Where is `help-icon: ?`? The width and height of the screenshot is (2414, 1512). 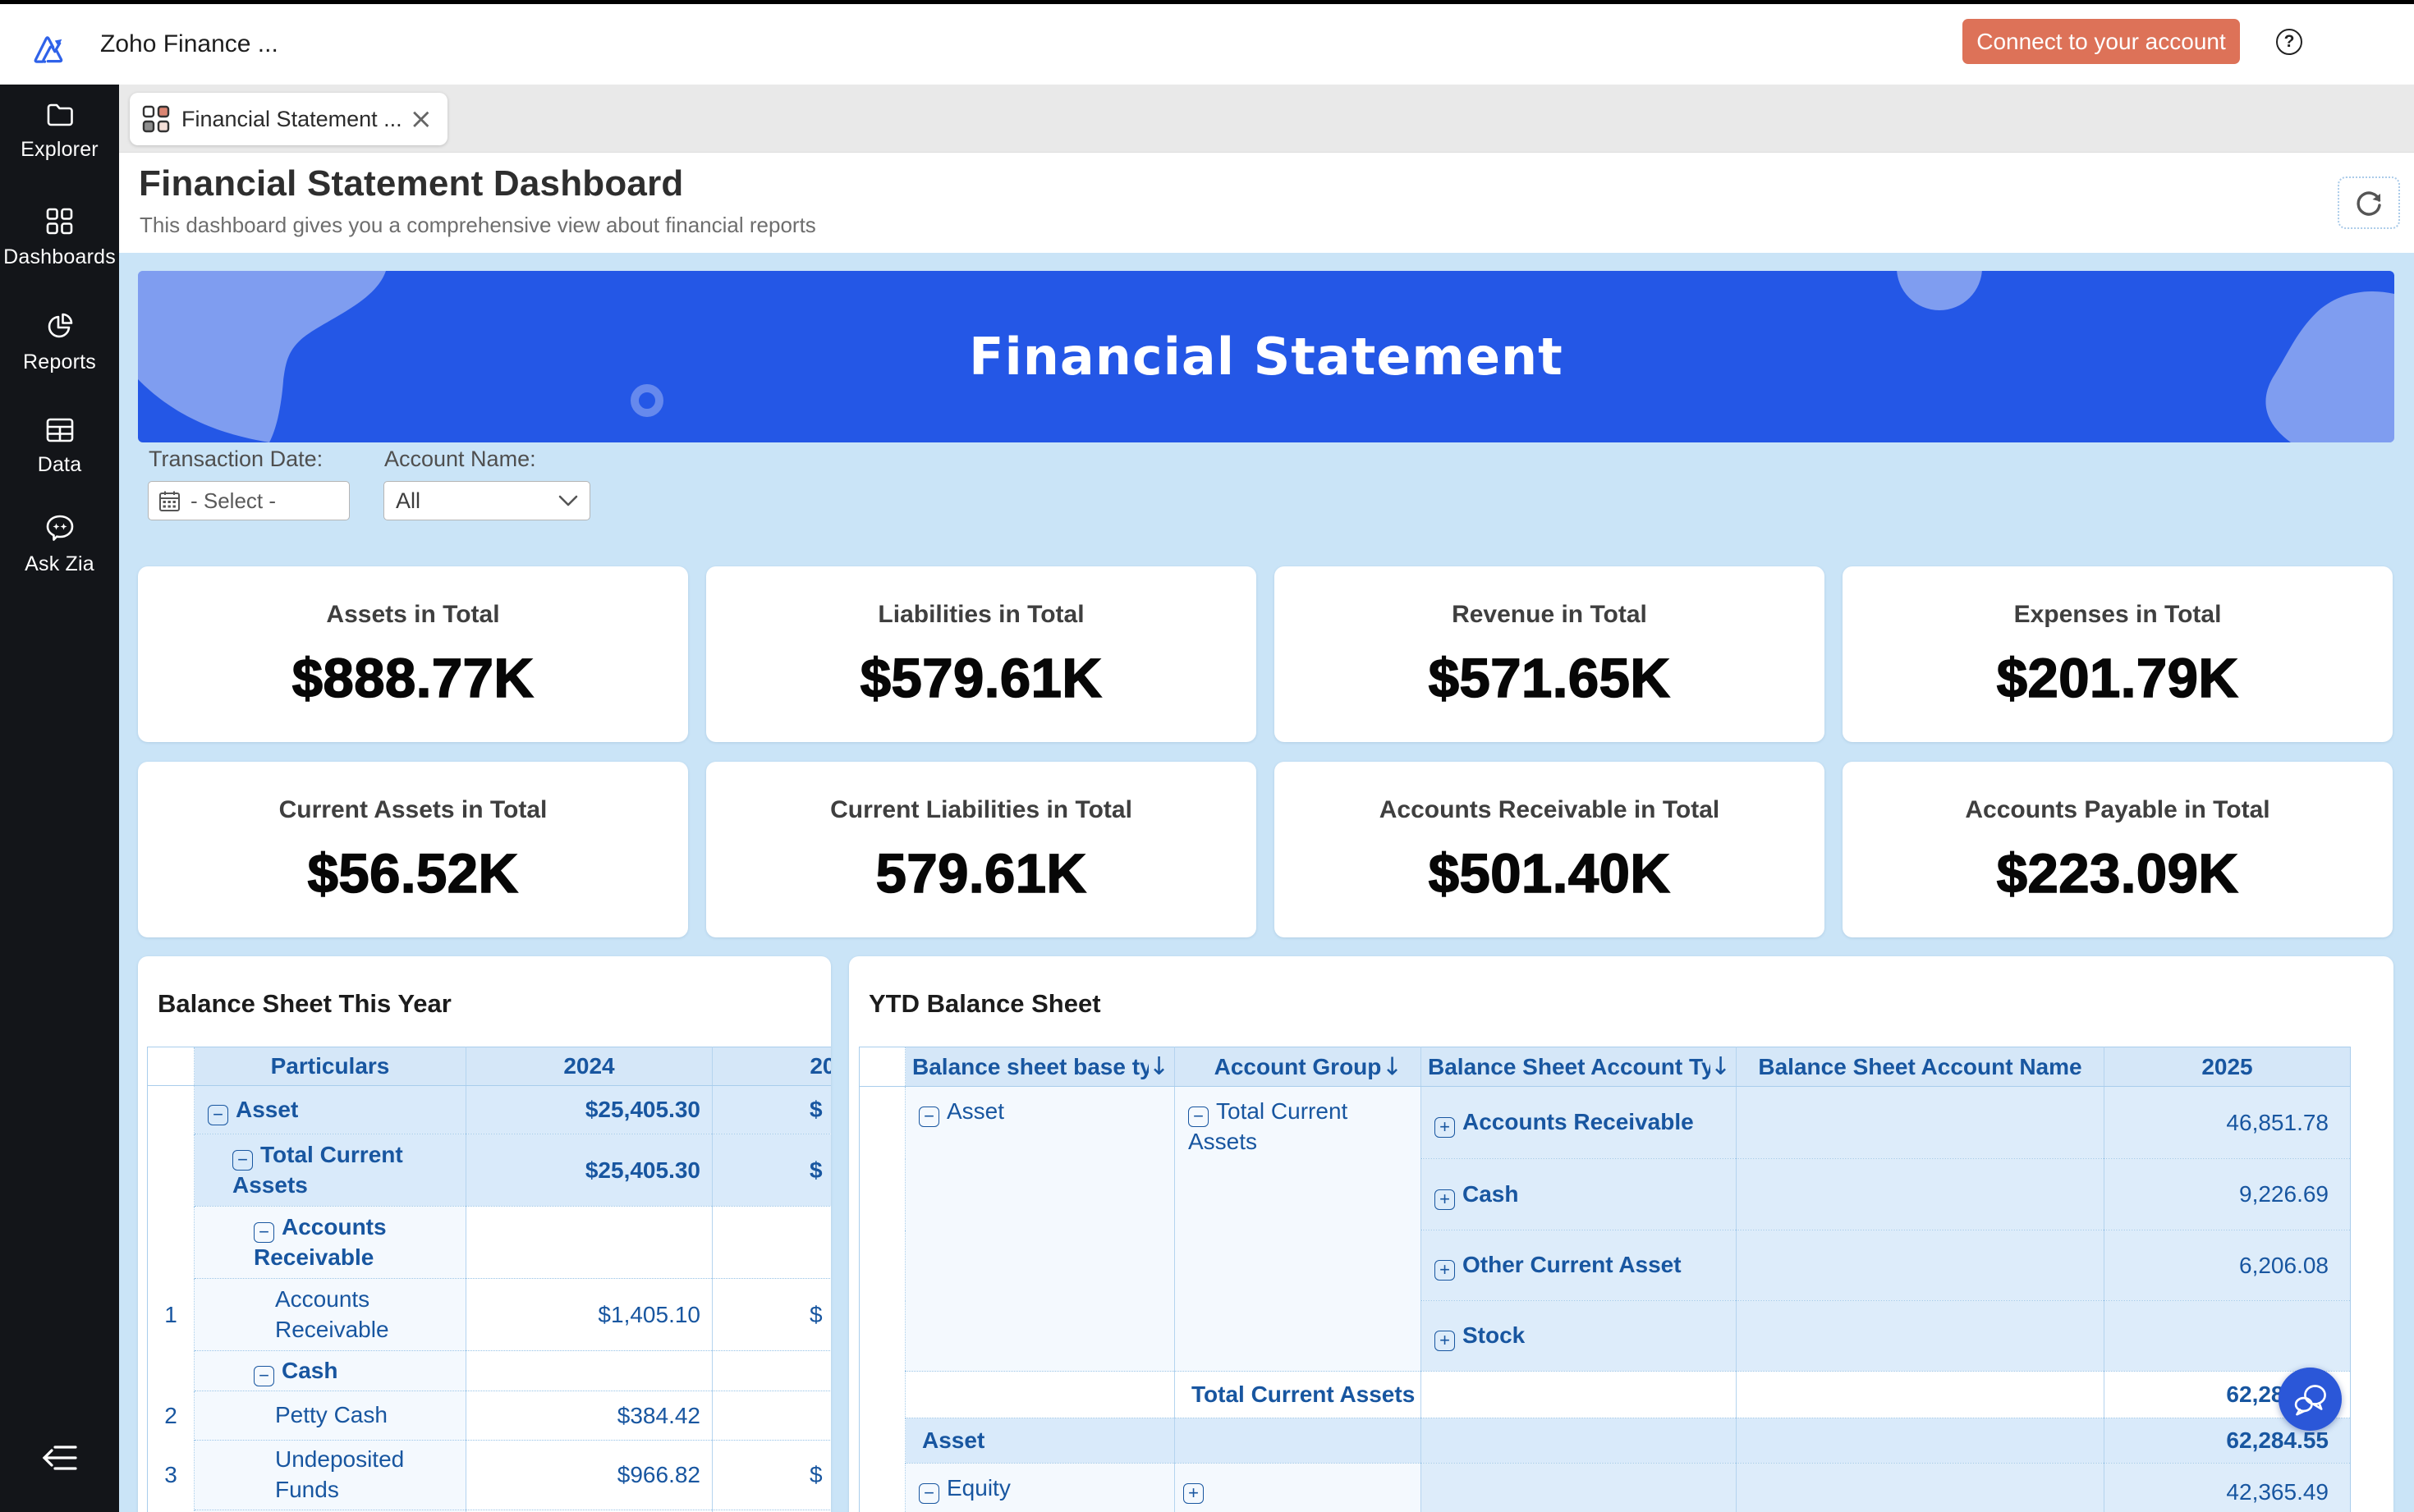
help-icon: ? is located at coordinates (2289, 42).